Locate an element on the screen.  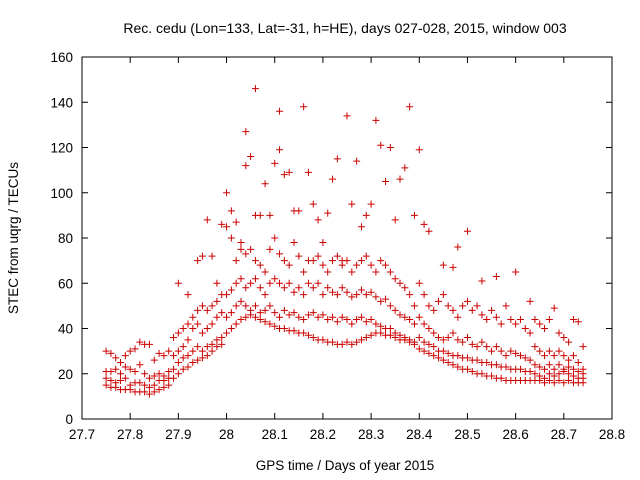
y-tick-label: 60 is located at coordinates (65, 283).